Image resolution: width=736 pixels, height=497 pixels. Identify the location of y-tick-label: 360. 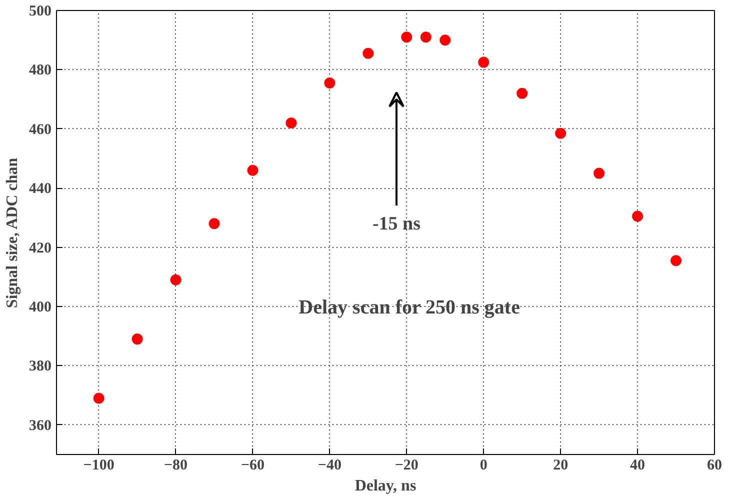
(40, 426).